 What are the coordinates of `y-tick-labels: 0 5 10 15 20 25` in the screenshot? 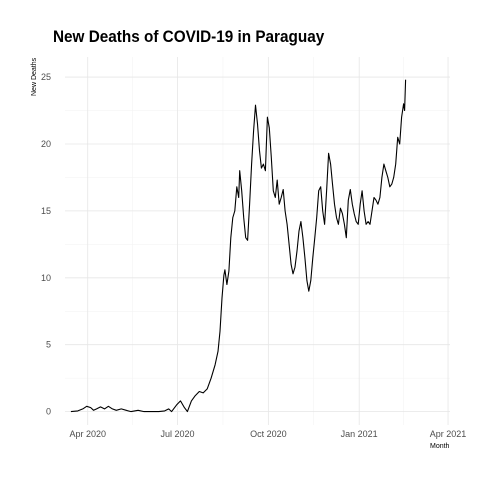 It's located at (46, 244).